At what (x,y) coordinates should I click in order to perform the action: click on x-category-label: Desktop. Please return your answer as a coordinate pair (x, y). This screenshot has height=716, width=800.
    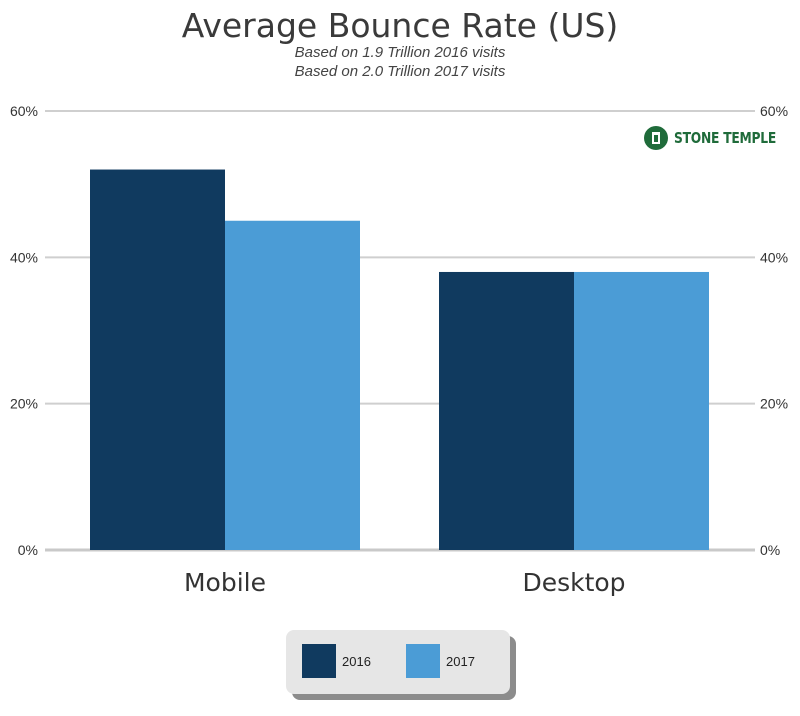
    Looking at the image, I should click on (573, 582).